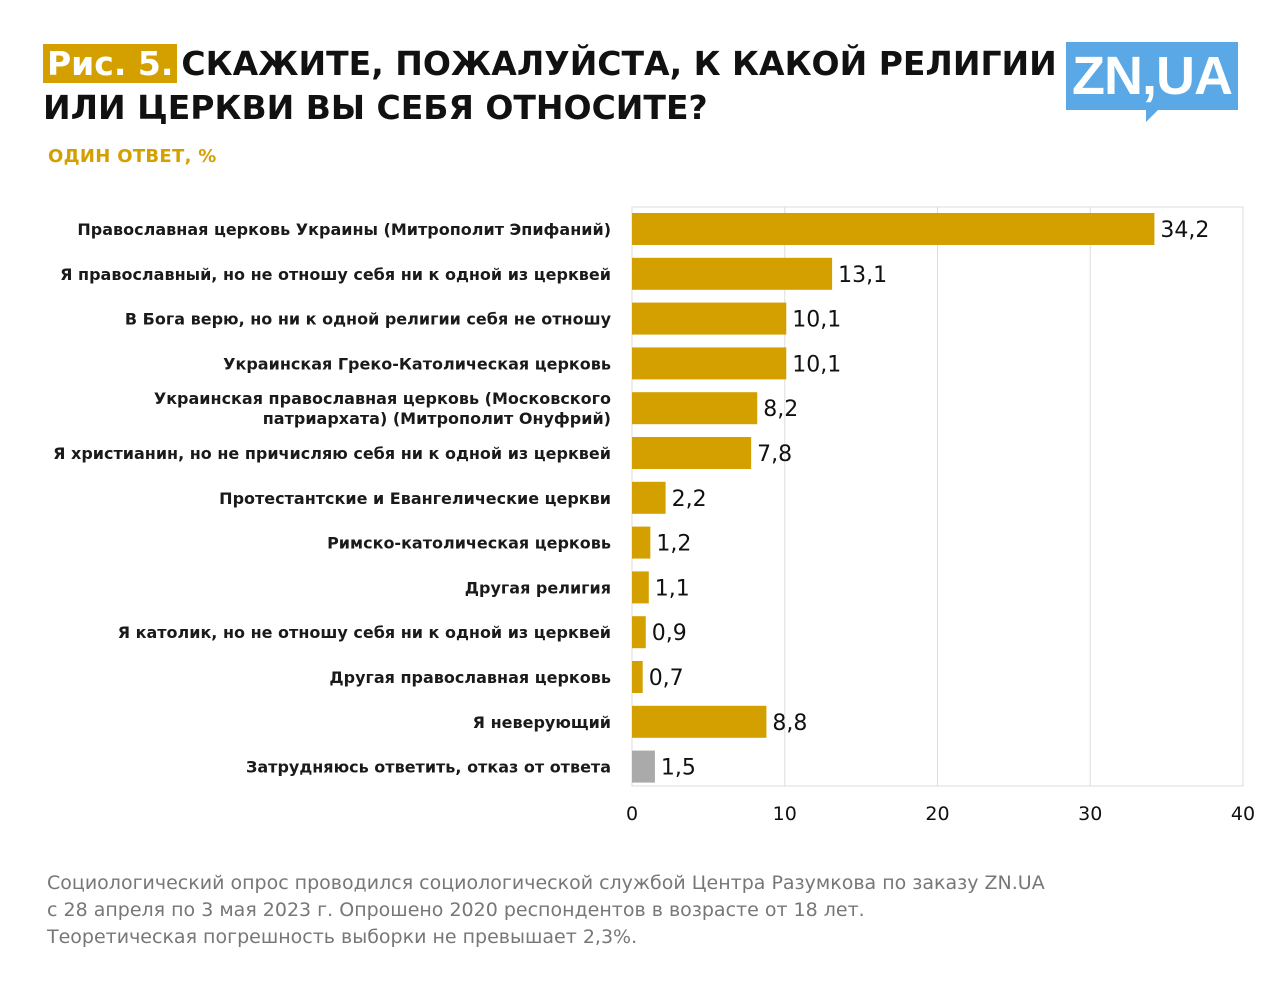  What do you see at coordinates (780, 409) in the screenshot?
I see `value-label-4: 8,2` at bounding box center [780, 409].